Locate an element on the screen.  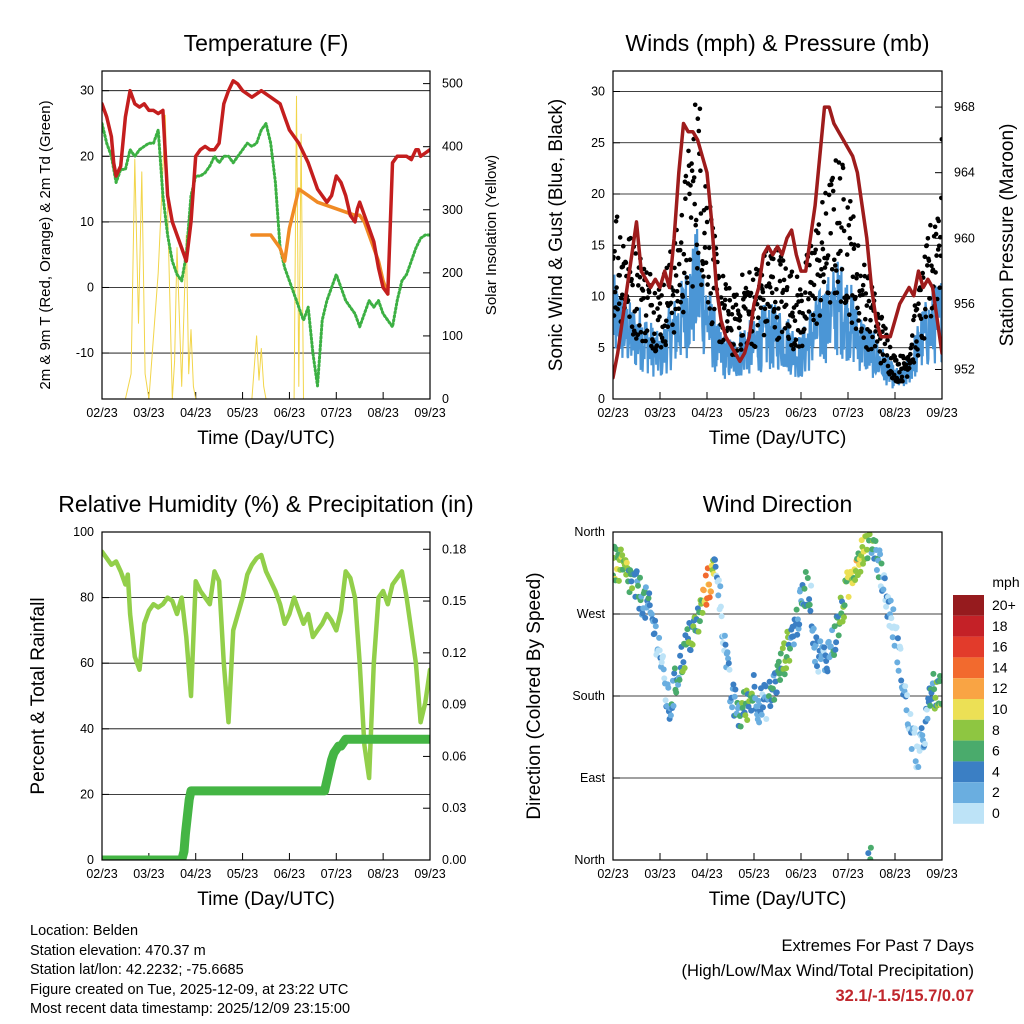
humidity-line is located at coordinates (266, 665).